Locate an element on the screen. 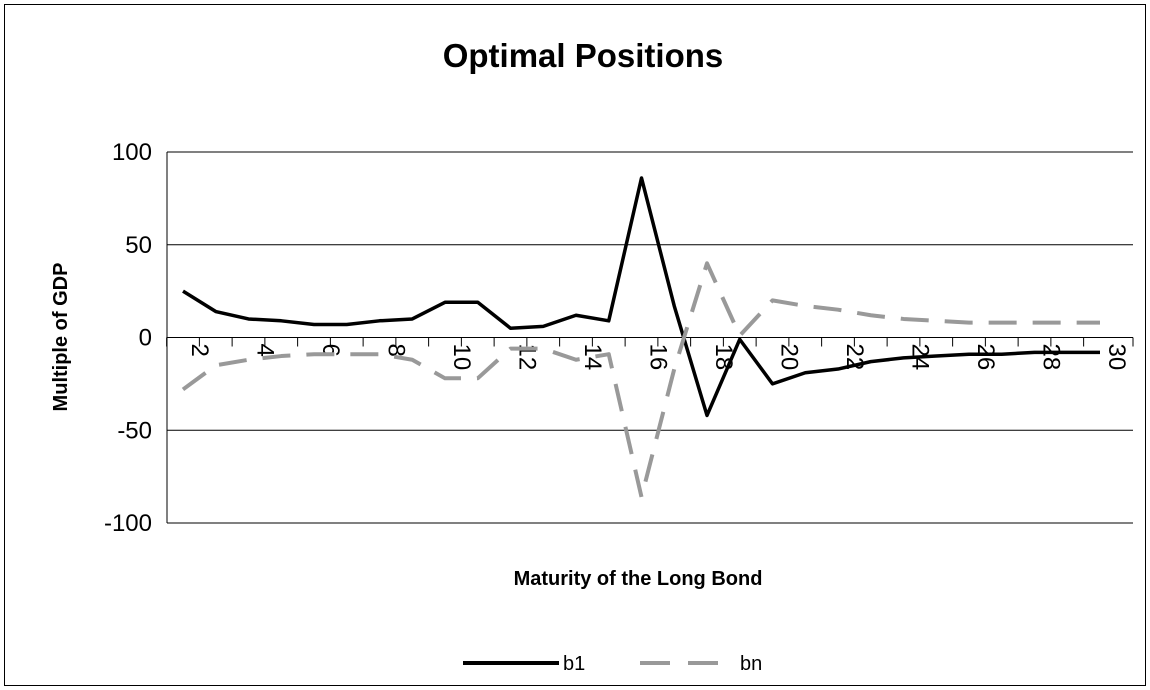 Image resolution: width=1150 pixels, height=690 pixels. x-tick-label: 2 is located at coordinates (199, 350).